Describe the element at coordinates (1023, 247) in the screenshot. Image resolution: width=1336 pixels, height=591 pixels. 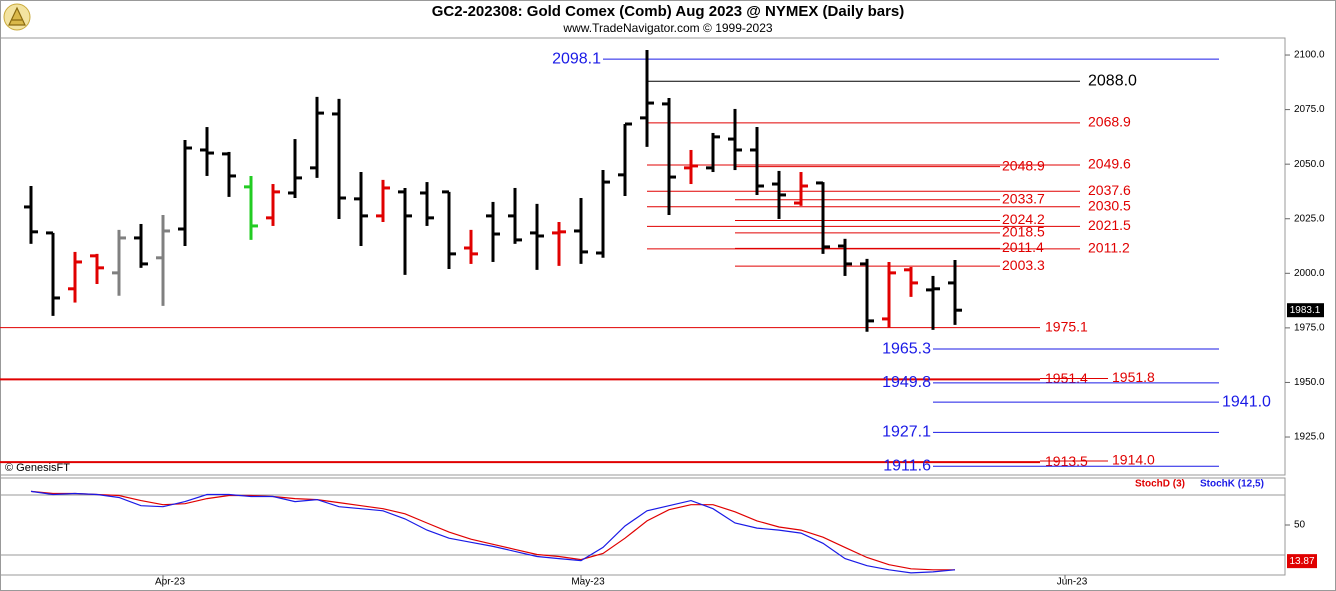
I see `level-label: 2011.4` at that location.